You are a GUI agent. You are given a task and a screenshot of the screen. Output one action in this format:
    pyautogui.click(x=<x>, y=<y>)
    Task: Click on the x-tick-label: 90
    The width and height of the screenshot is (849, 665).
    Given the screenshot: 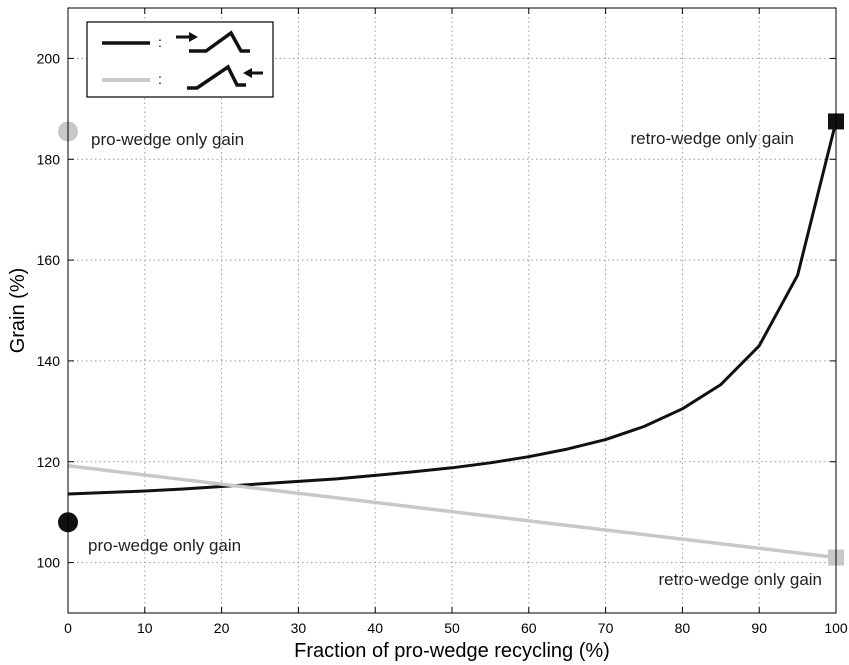 What is the action you would take?
    pyautogui.click(x=759, y=628)
    